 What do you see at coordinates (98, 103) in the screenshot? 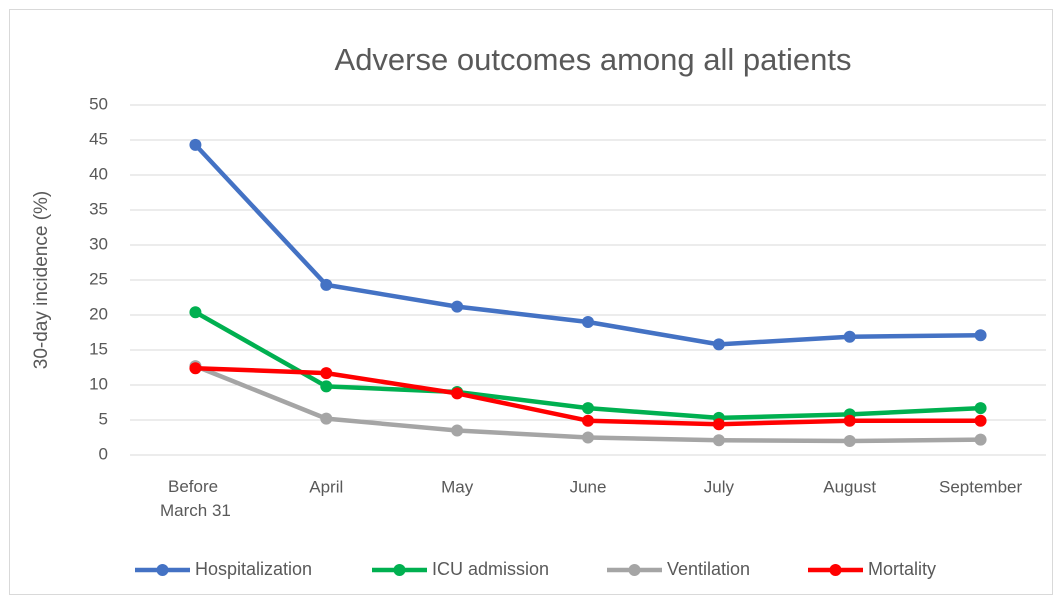
I see `y-tick-label: 50` at bounding box center [98, 103].